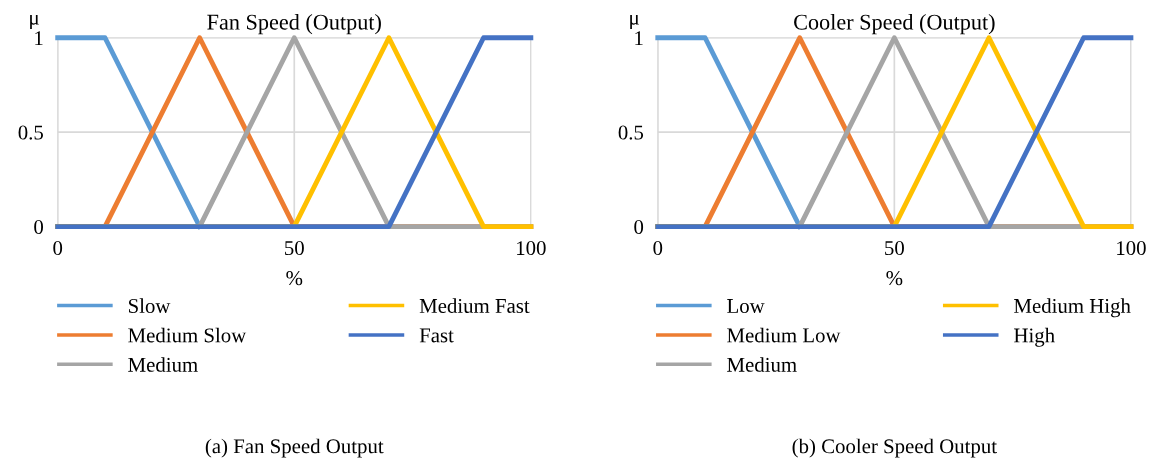 The width and height of the screenshot is (1154, 472). Describe the element at coordinates (149, 305) in the screenshot. I see `legend-label: Slow` at that location.